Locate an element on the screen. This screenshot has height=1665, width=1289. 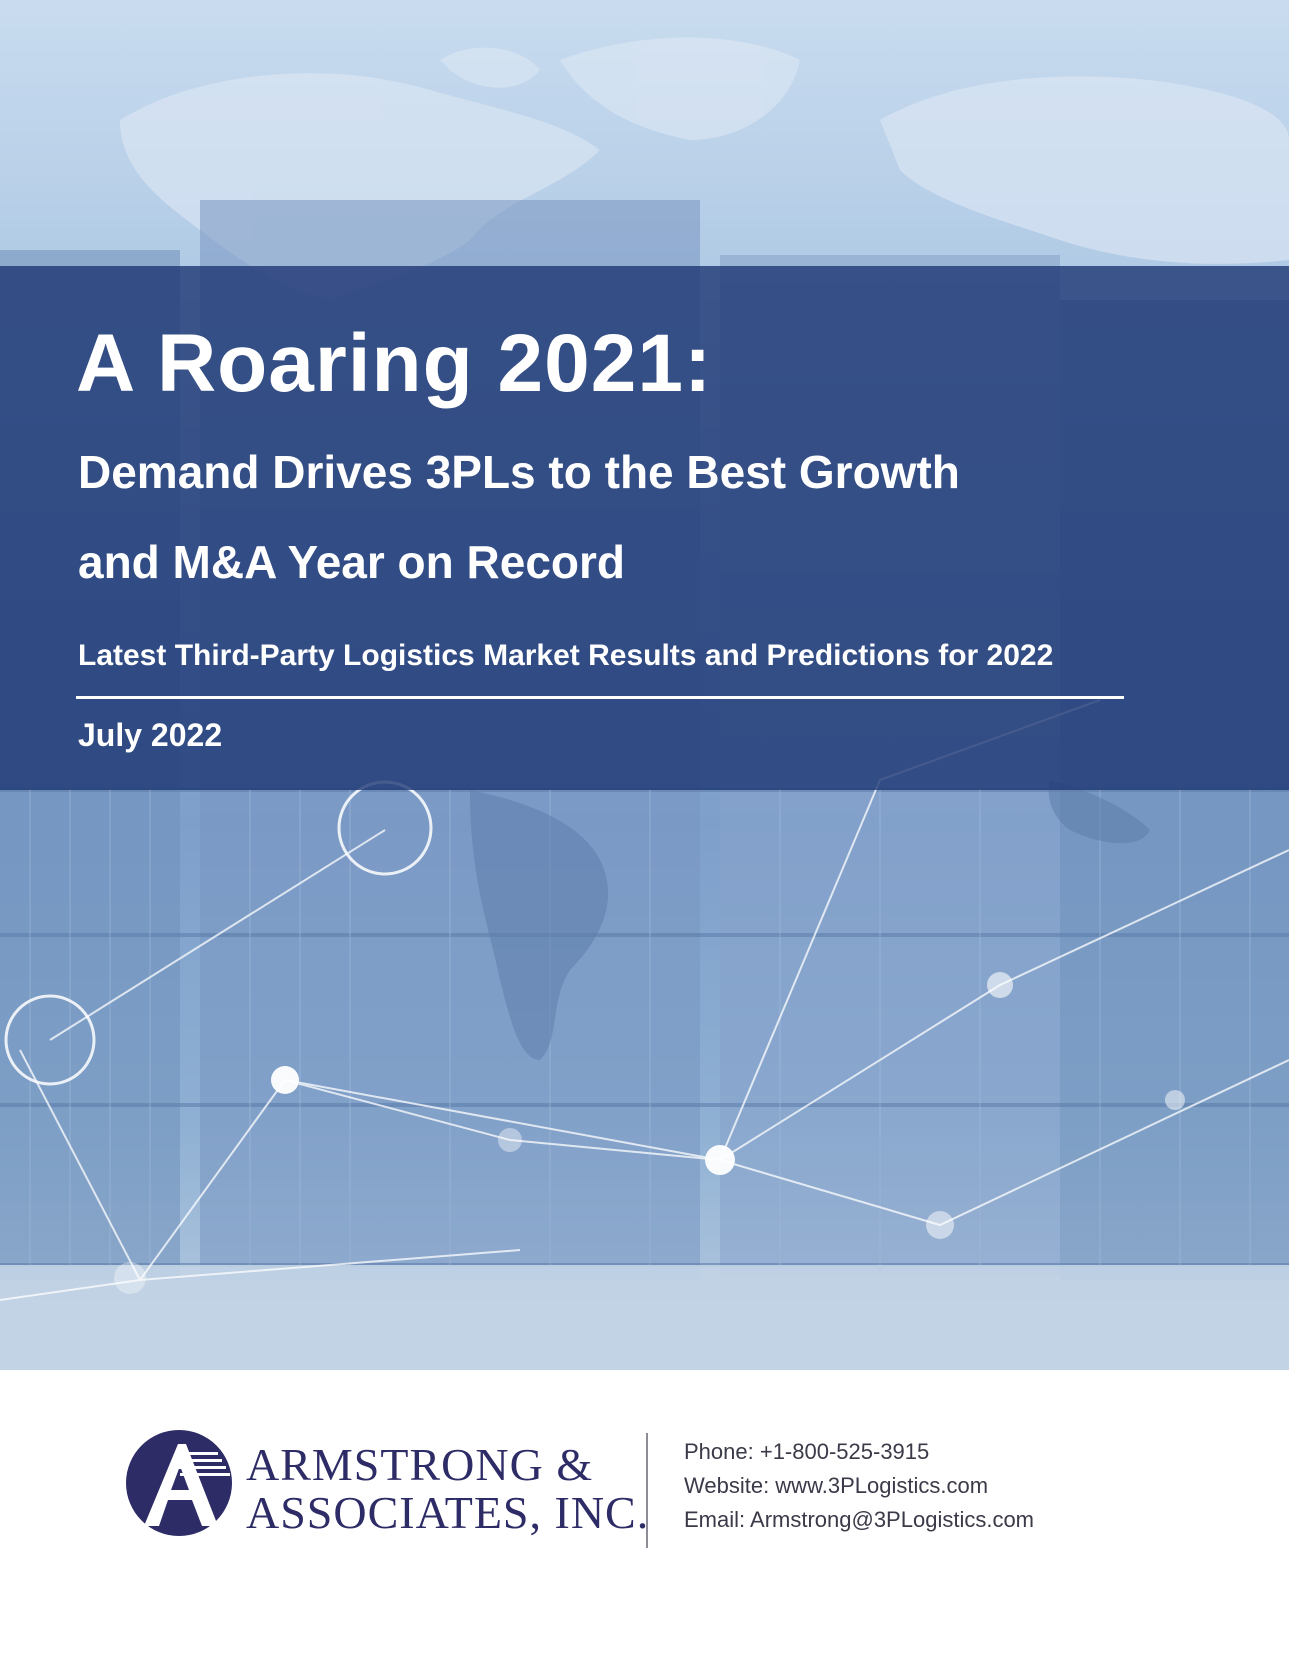
contact-phone: Phone: +1-800-525-3915 is located at coordinates (807, 1451).